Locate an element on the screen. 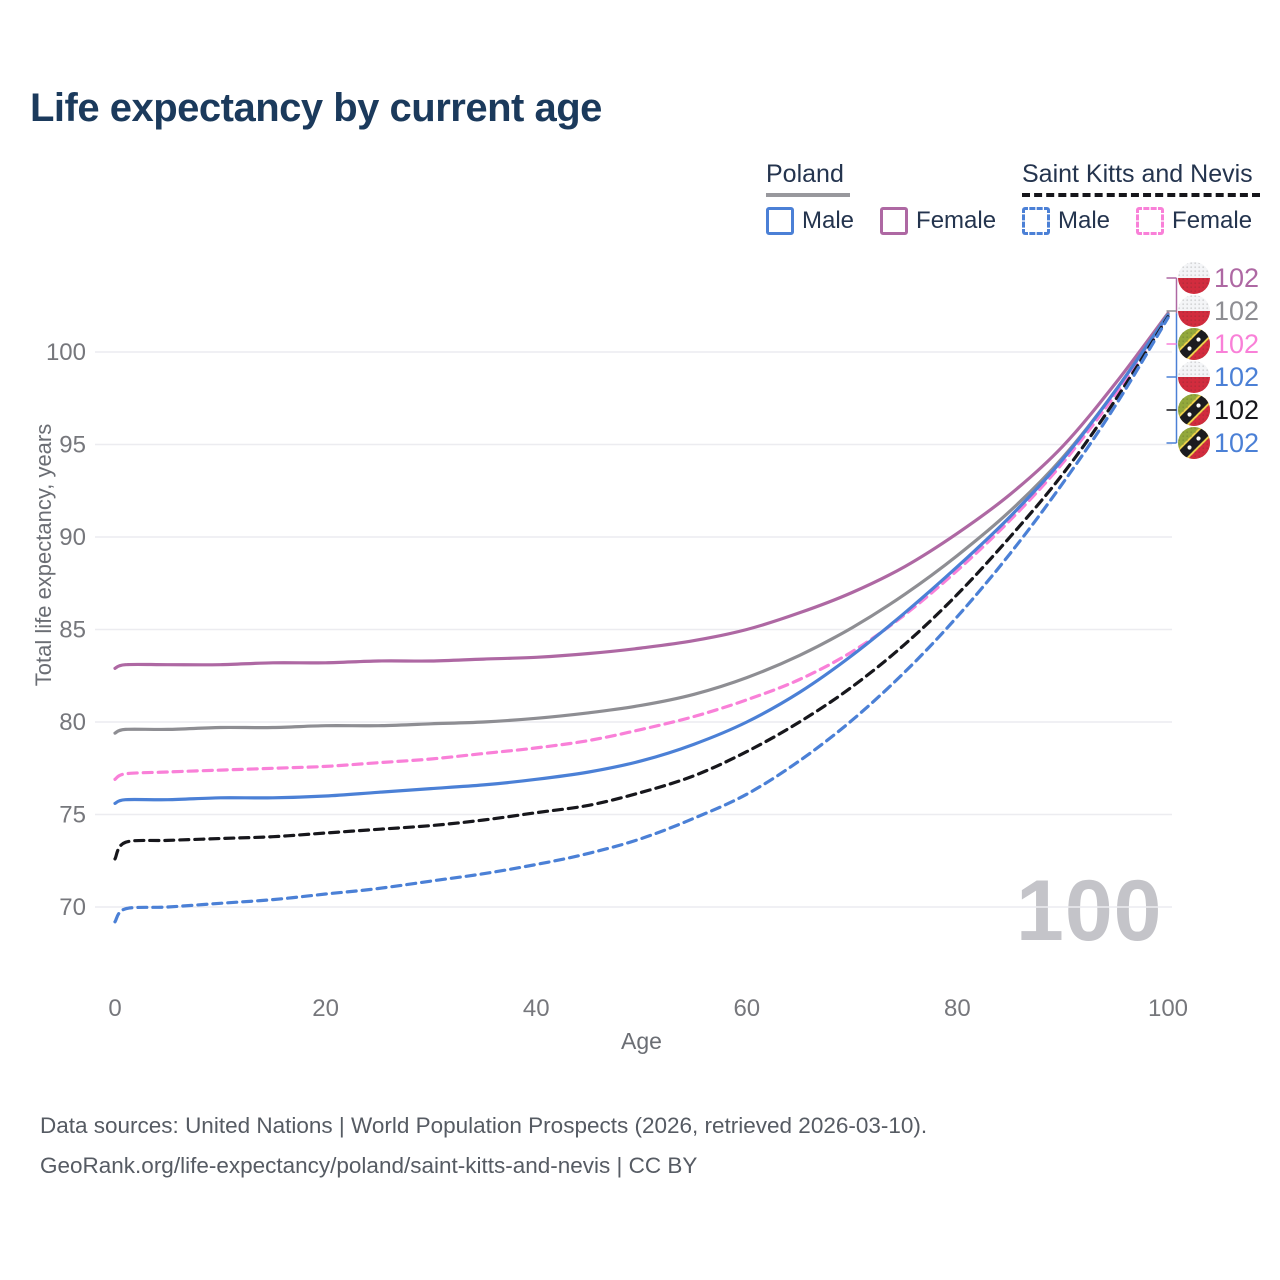 The image size is (1280, 1280). x-tick-label-60: 60 is located at coordinates (746, 1008).